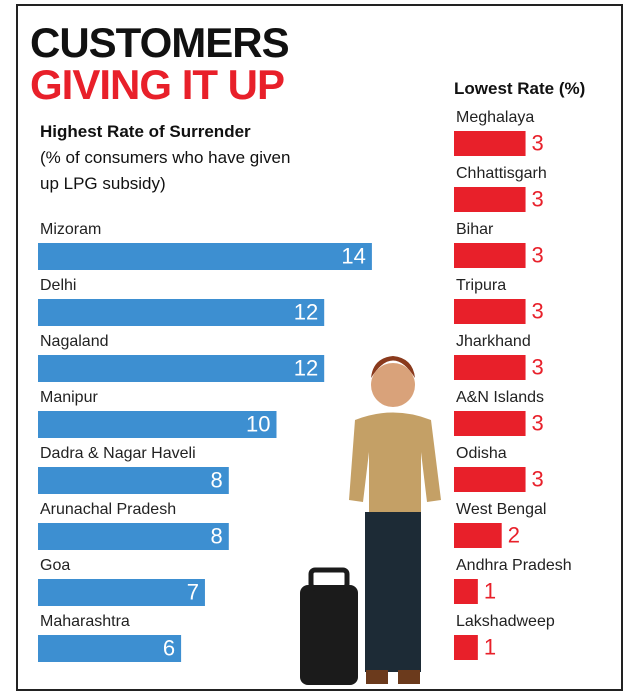 This screenshot has height=699, width=635. Describe the element at coordinates (58, 285) in the screenshot. I see `category-label: Delhi` at that location.